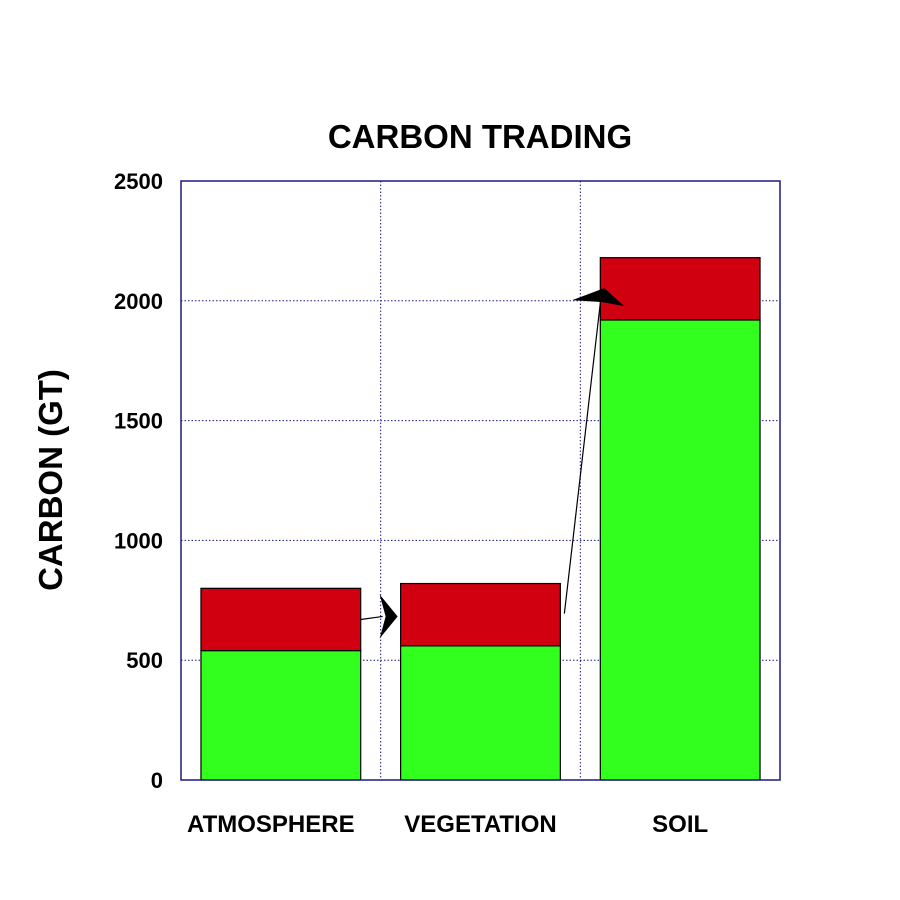 The width and height of the screenshot is (900, 900). What do you see at coordinates (138, 301) in the screenshot?
I see `y-tick-label: 2000` at bounding box center [138, 301].